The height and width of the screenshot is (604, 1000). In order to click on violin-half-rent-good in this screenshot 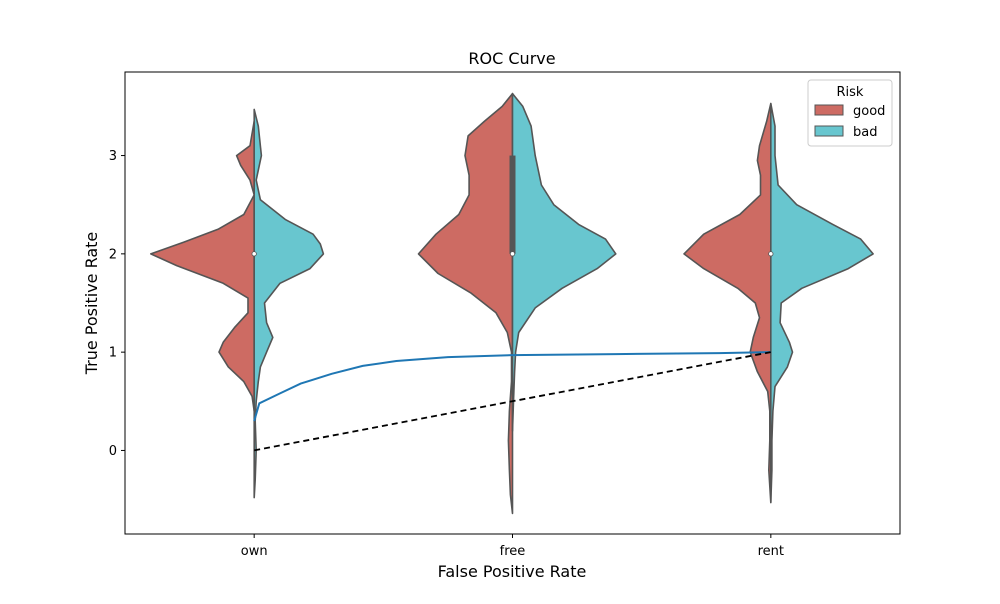, I will do `click(727, 303)`.